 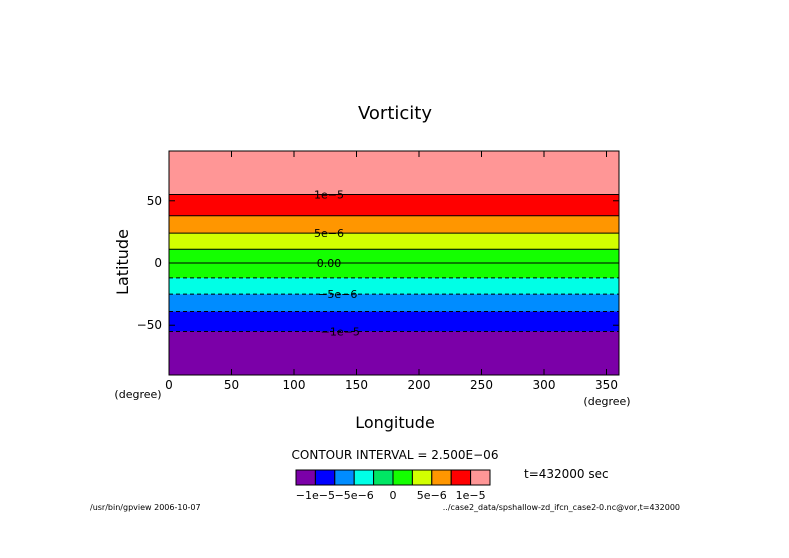 What do you see at coordinates (544, 385) in the screenshot?
I see `x-tick-label: 300` at bounding box center [544, 385].